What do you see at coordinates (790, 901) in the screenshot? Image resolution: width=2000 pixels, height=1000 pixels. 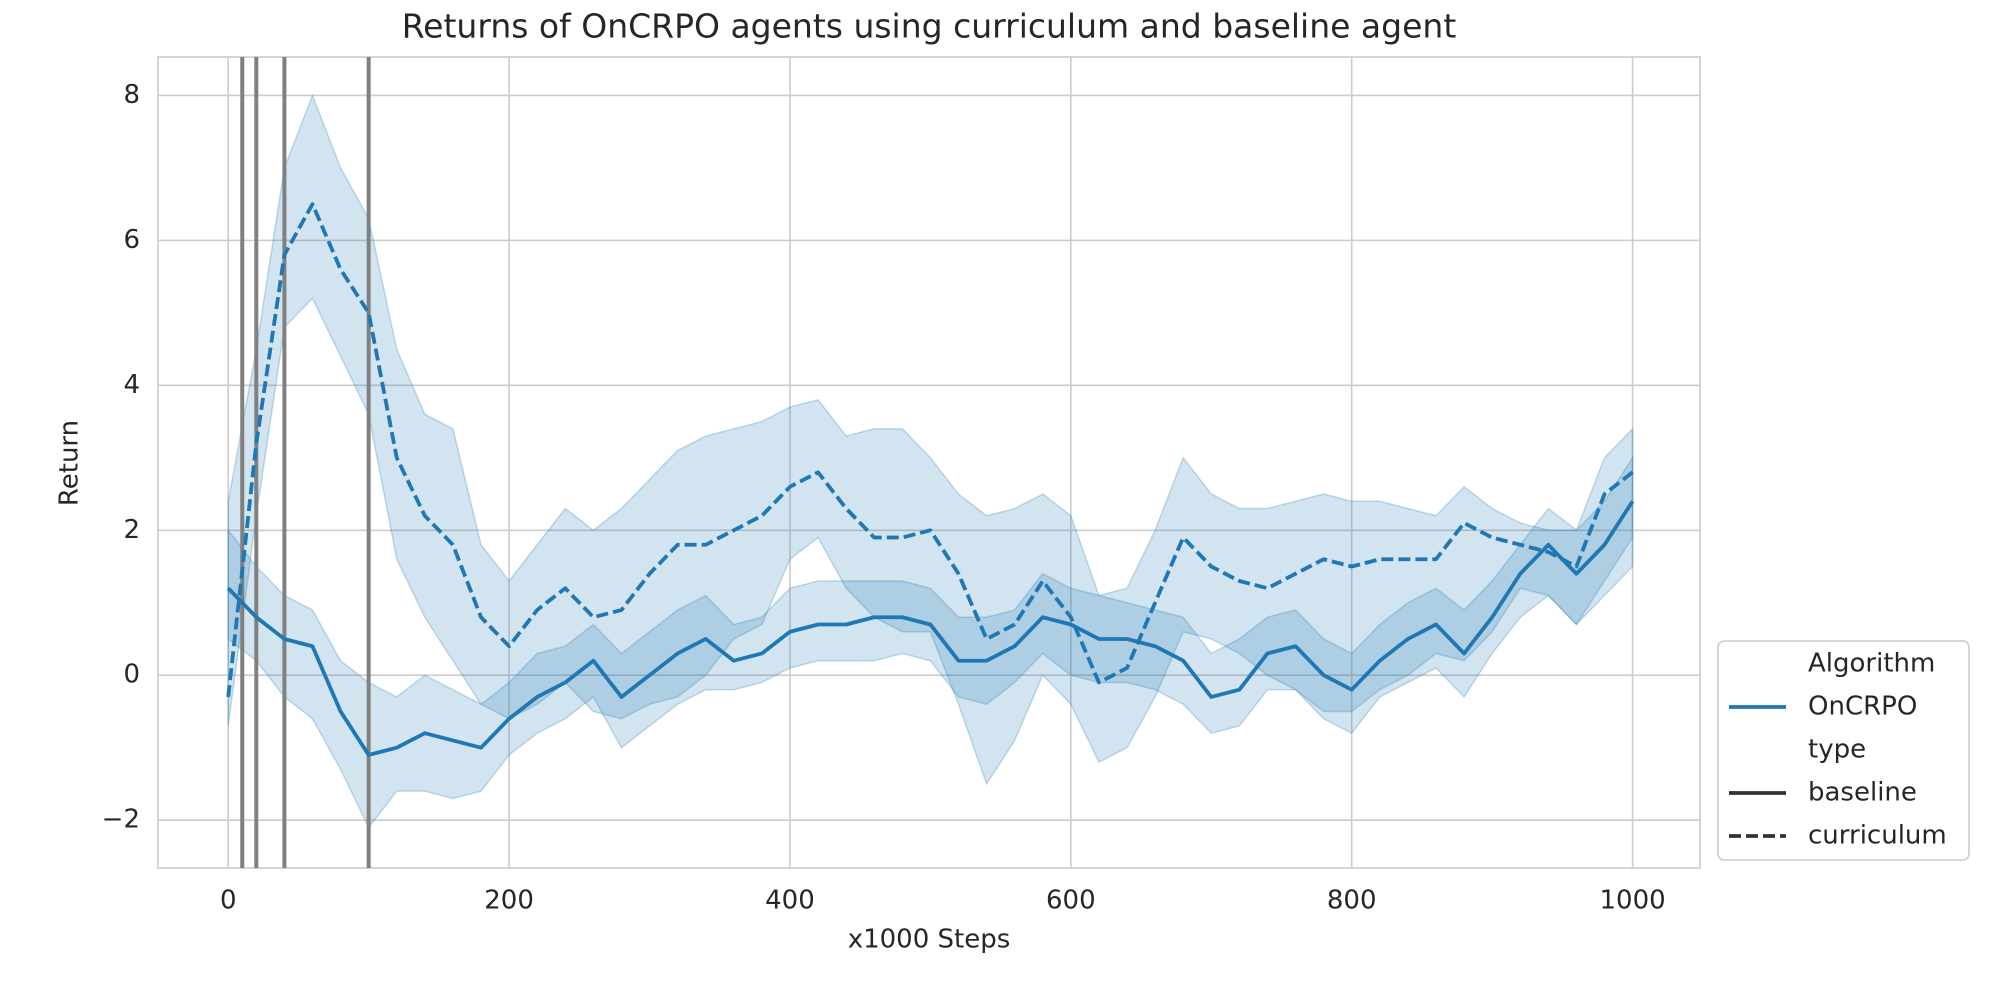 I see `x-tick-label: 400` at bounding box center [790, 901].